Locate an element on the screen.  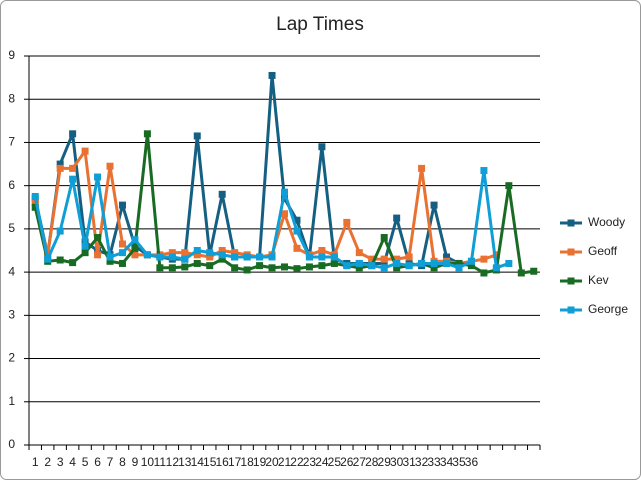
x-tick-label: 26 is located at coordinates (347, 462).